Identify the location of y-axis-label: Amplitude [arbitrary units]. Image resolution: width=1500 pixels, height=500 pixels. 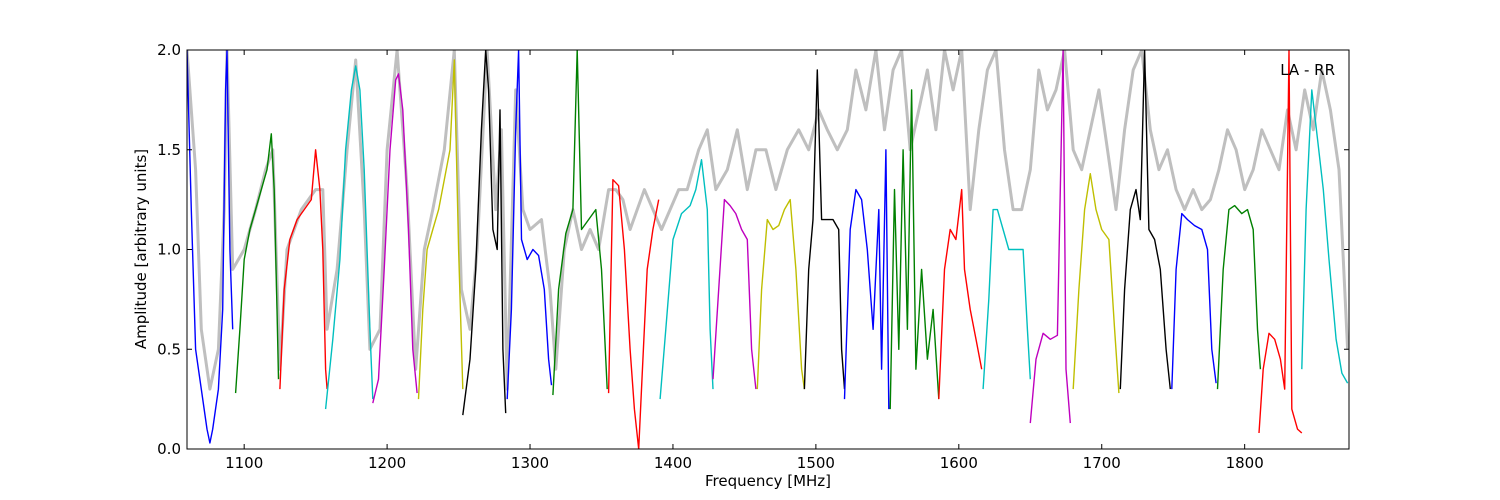
(141, 249).